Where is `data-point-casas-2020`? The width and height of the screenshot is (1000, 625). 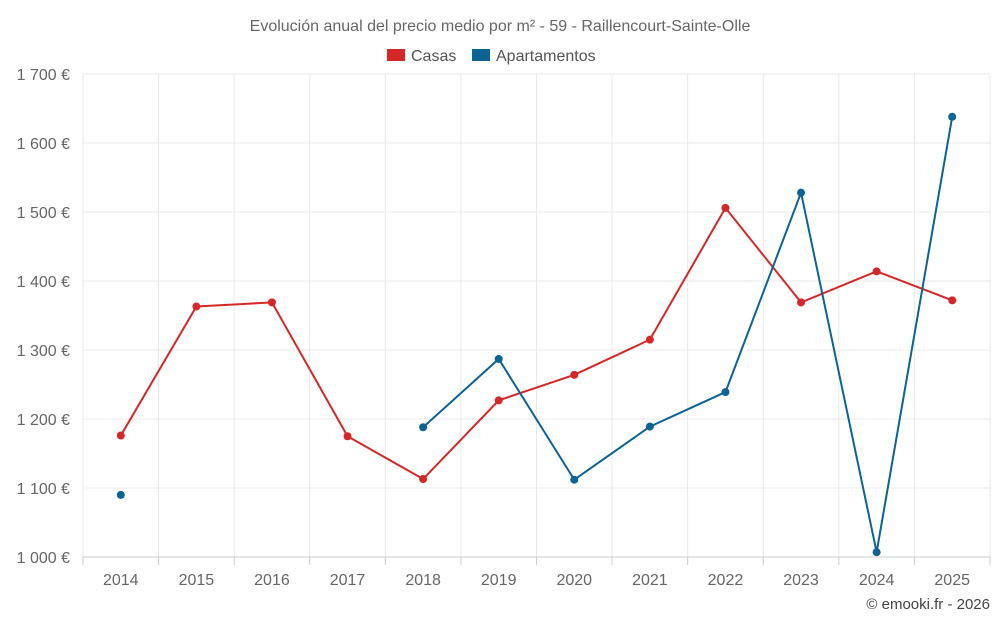 data-point-casas-2020 is located at coordinates (574, 374).